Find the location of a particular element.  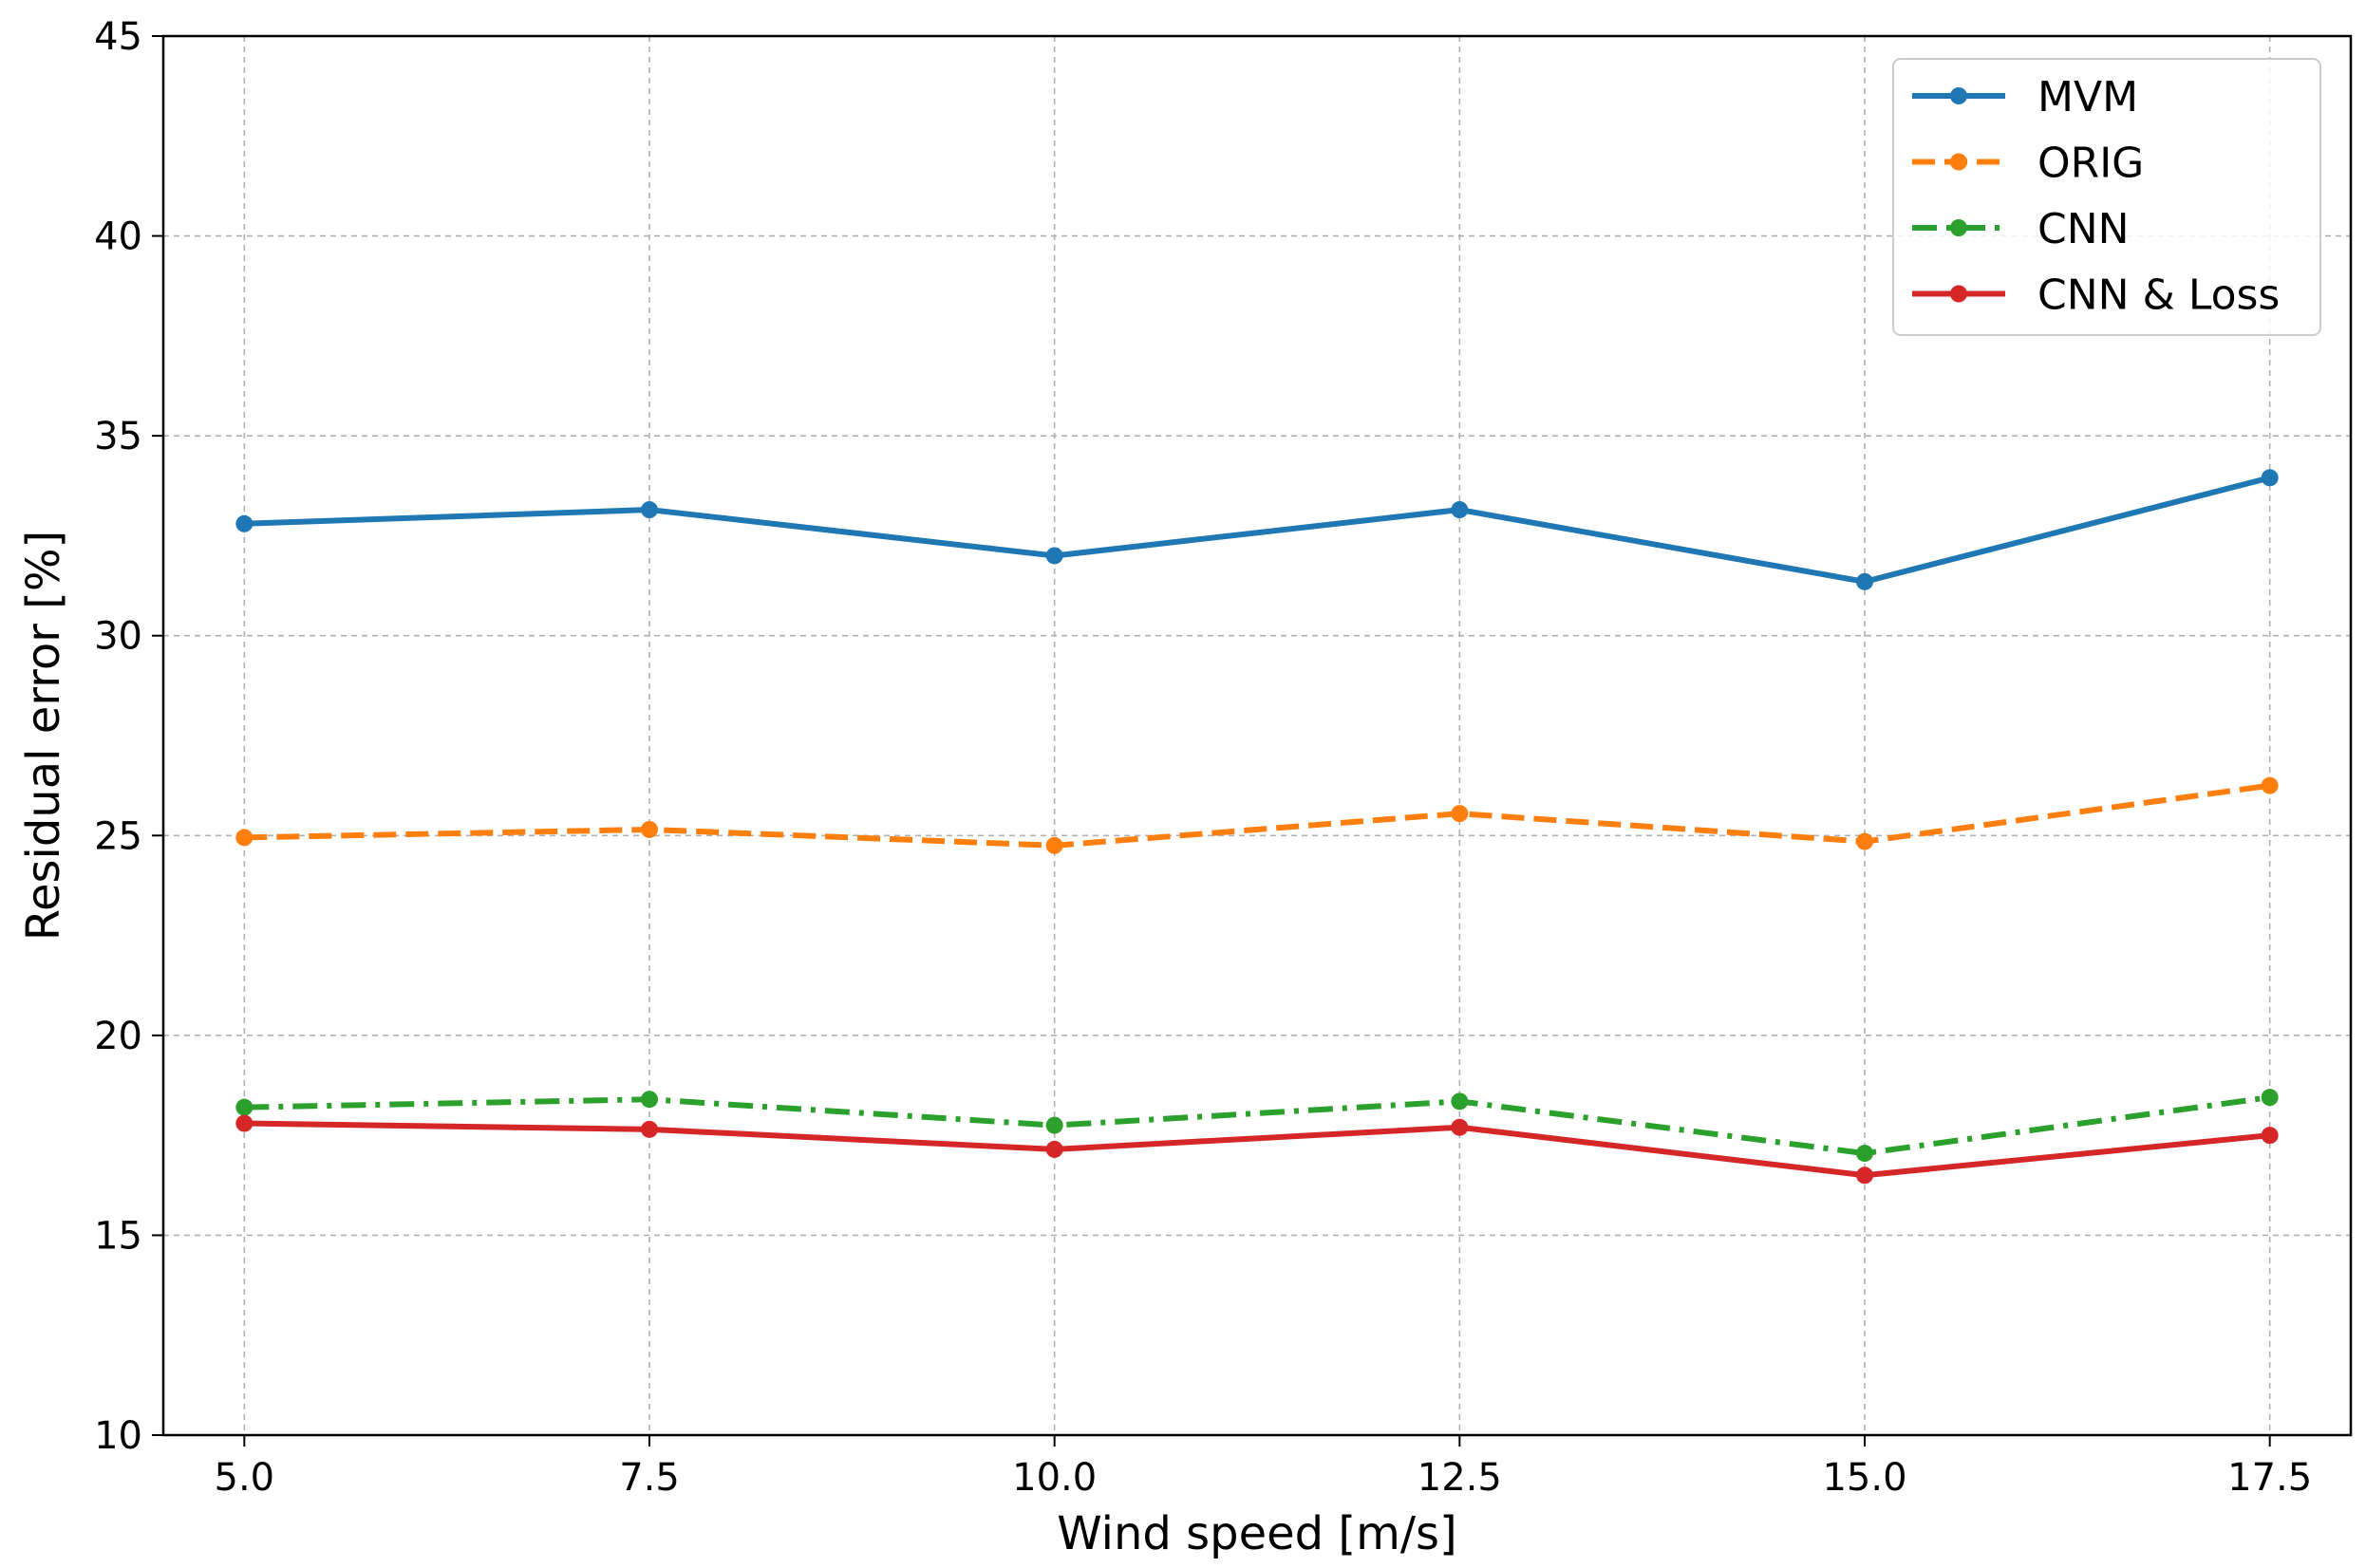

legend-label-cnn: CNN is located at coordinates (2083, 229).